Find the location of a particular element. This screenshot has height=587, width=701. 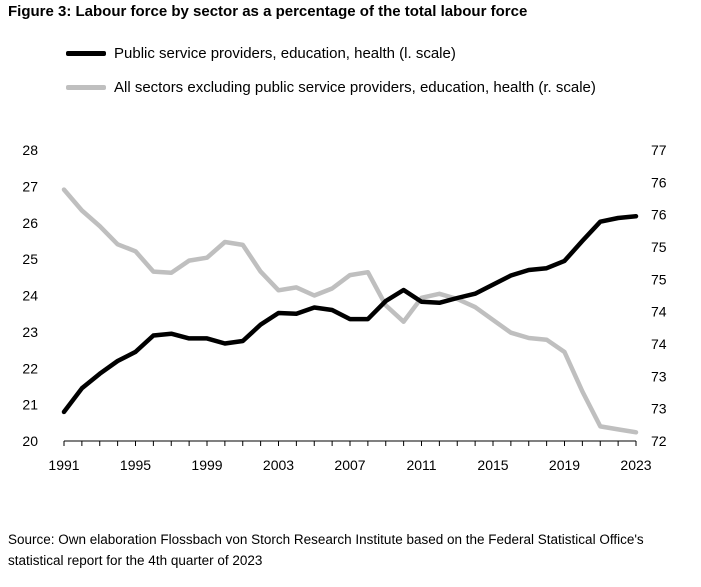

x-axis-tick-label: 2019 is located at coordinates (564, 465).